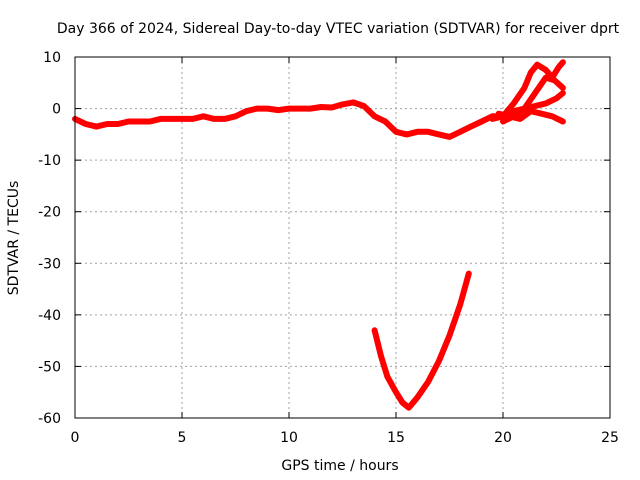 The height and width of the screenshot is (480, 640). What do you see at coordinates (345, 438) in the screenshot?
I see `x-tick-labels: 0 5 10 15 20 25` at bounding box center [345, 438].